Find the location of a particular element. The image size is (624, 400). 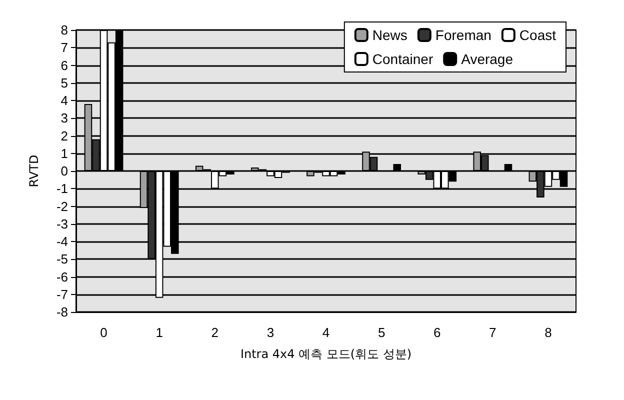

y-tick-label: 3 is located at coordinates (64, 118).